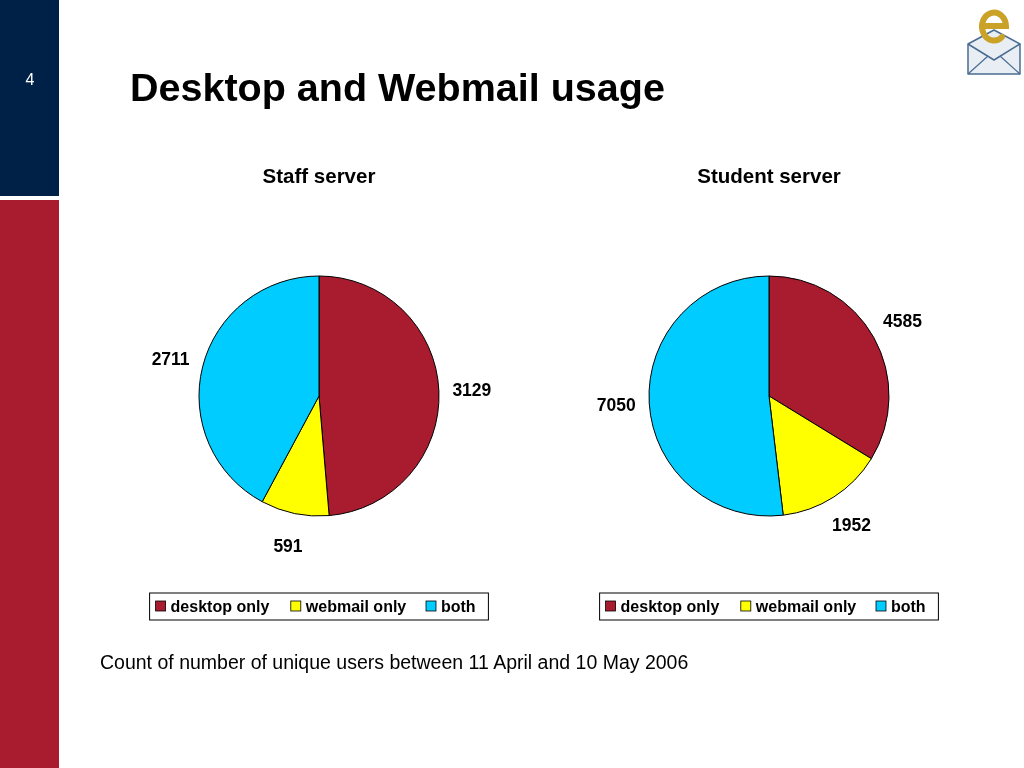 The height and width of the screenshot is (768, 1024). I want to click on data-label: 7050, so click(616, 405).